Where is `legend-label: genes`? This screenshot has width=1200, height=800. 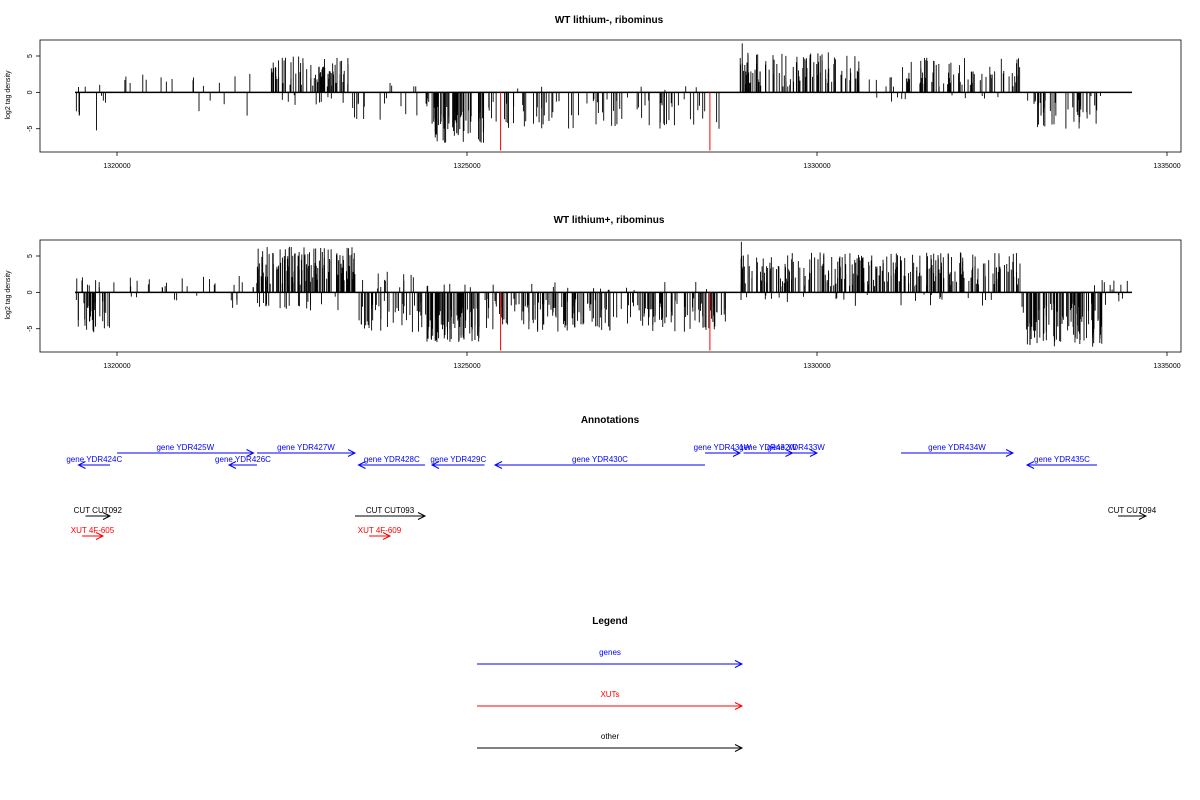
legend-label: genes is located at coordinates (610, 652).